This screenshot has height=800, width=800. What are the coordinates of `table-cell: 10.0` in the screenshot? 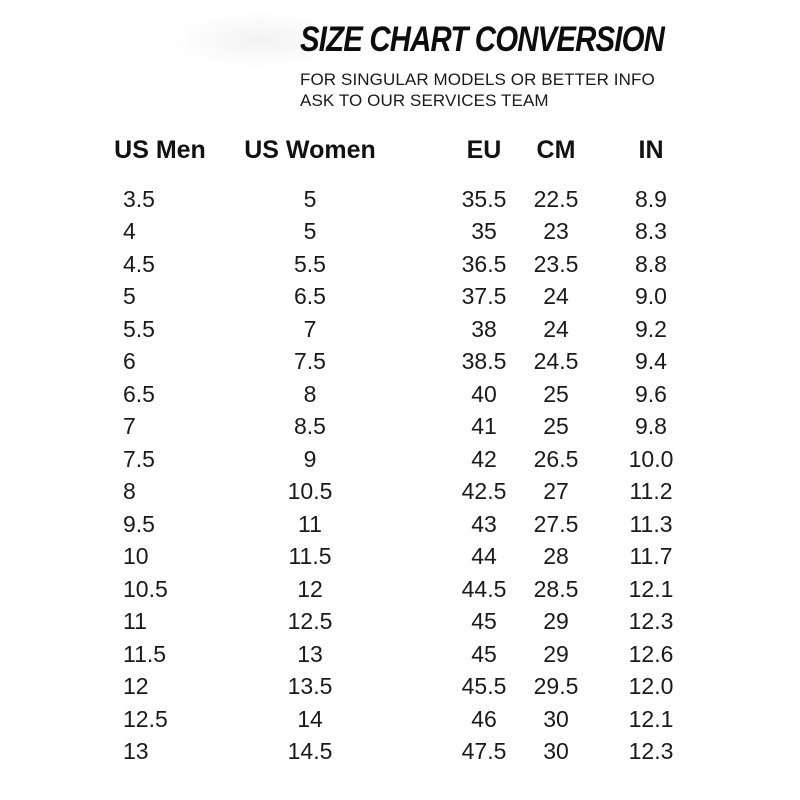 It's located at (651, 458).